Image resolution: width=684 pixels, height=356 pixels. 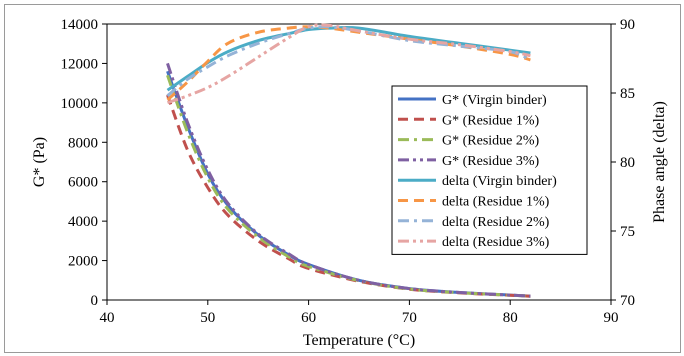 I want to click on legend-label: delta (Virgin binder), so click(x=499, y=181).